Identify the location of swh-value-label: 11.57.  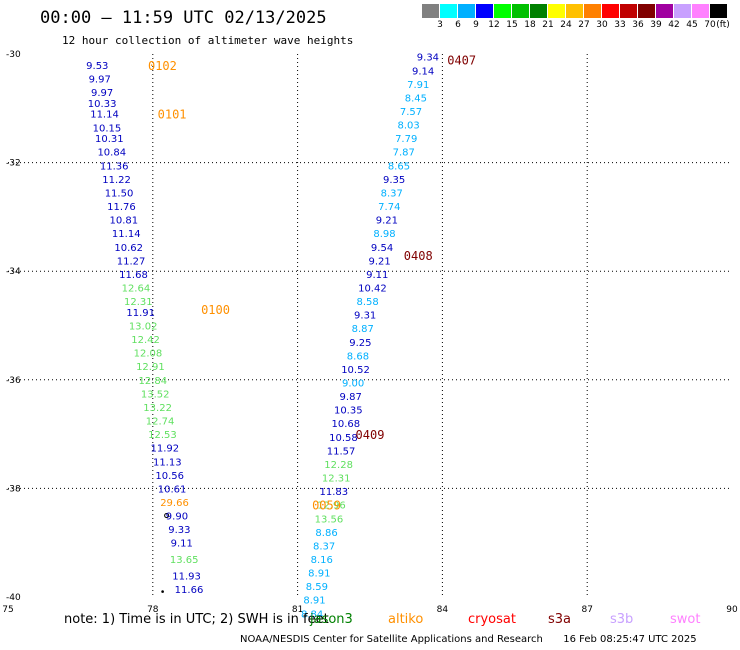
(341, 451).